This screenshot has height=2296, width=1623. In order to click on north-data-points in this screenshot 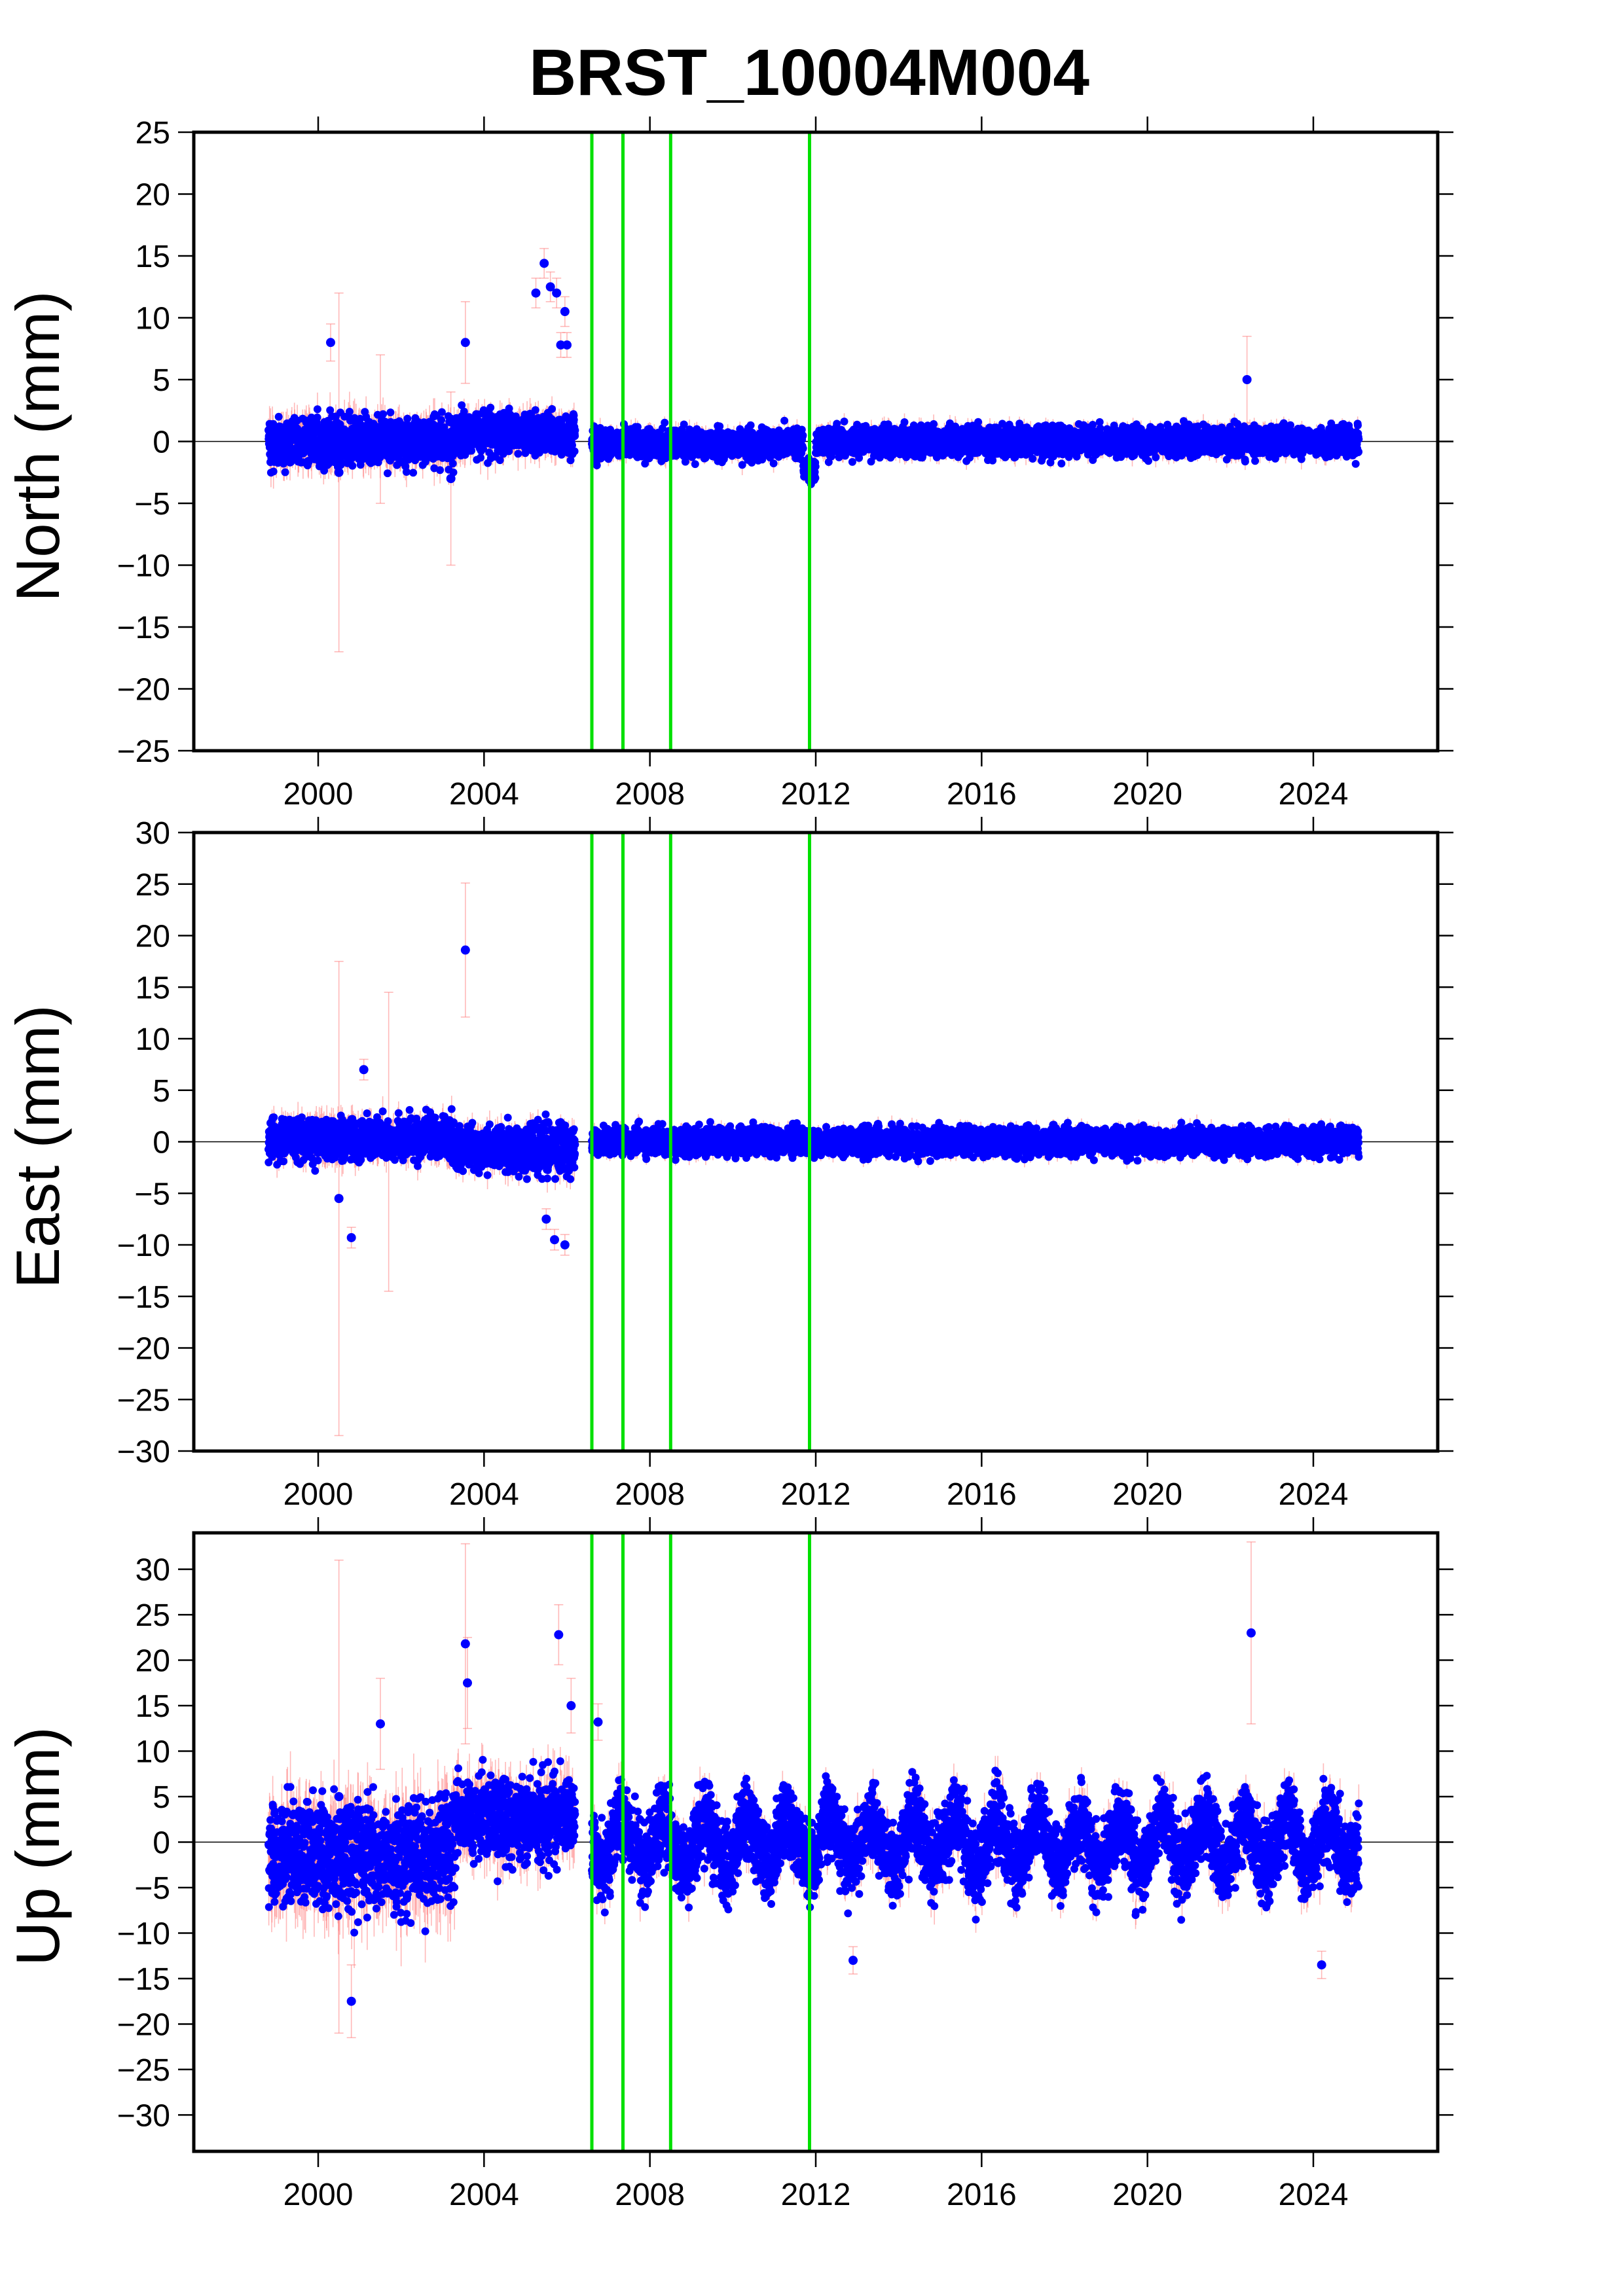, I will do `click(813, 373)`.